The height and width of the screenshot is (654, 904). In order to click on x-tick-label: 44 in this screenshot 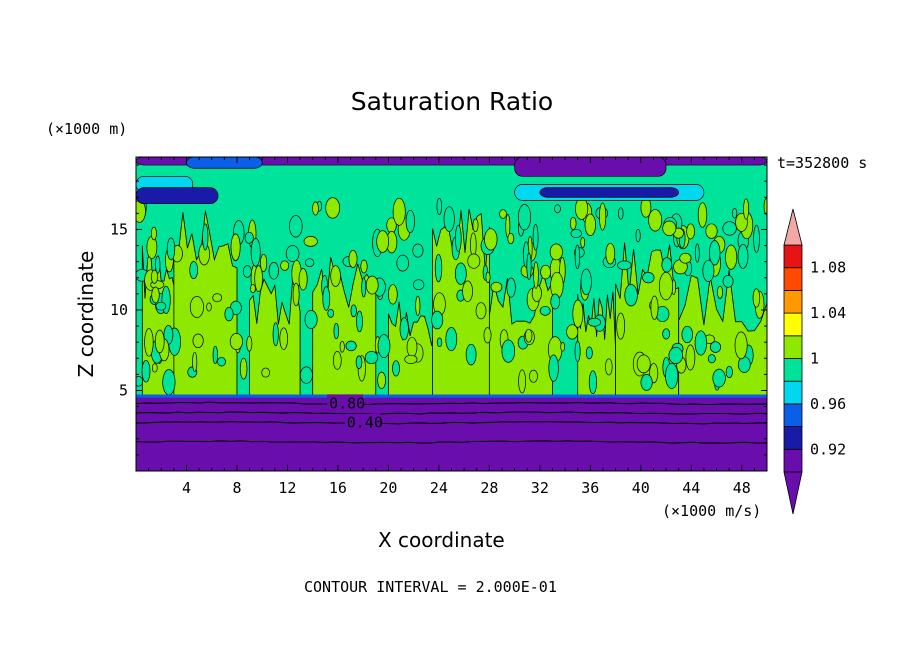, I will do `click(691, 488)`.